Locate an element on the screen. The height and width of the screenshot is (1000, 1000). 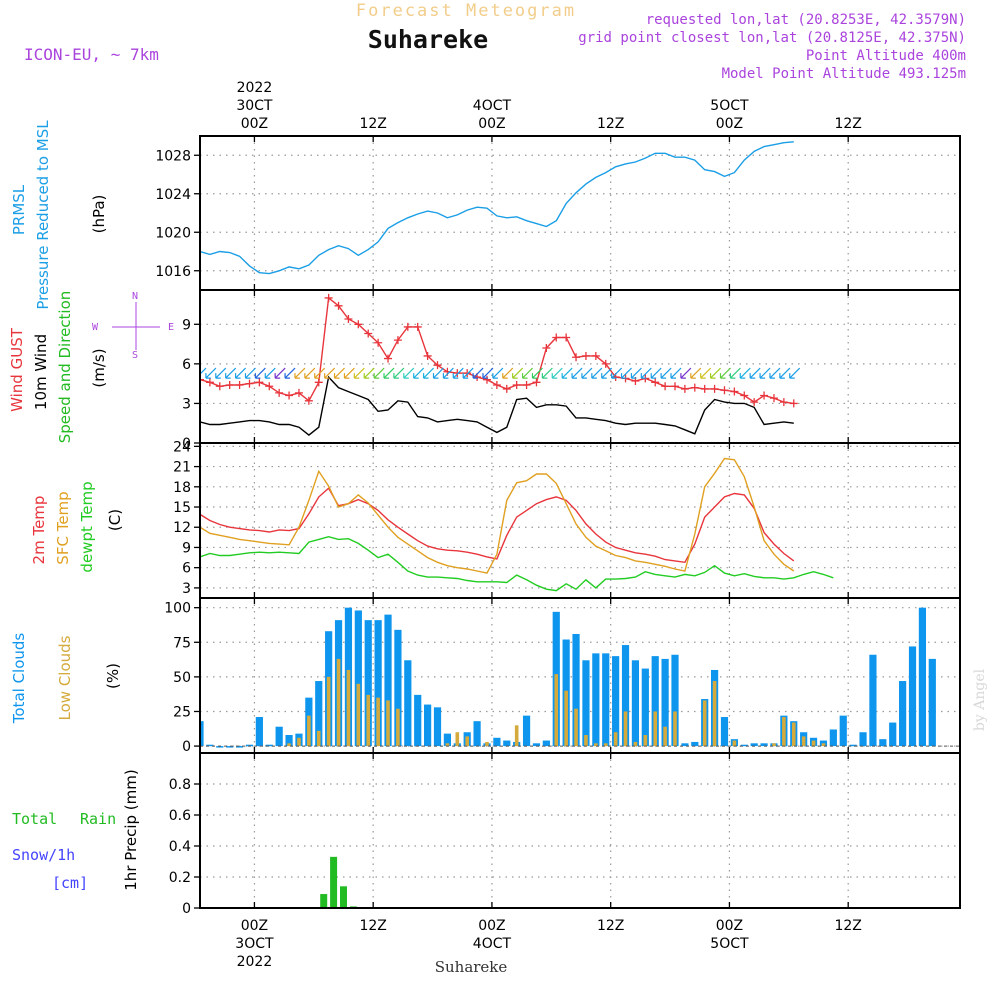
bottom-time-label: 2022 is located at coordinates (255, 962).